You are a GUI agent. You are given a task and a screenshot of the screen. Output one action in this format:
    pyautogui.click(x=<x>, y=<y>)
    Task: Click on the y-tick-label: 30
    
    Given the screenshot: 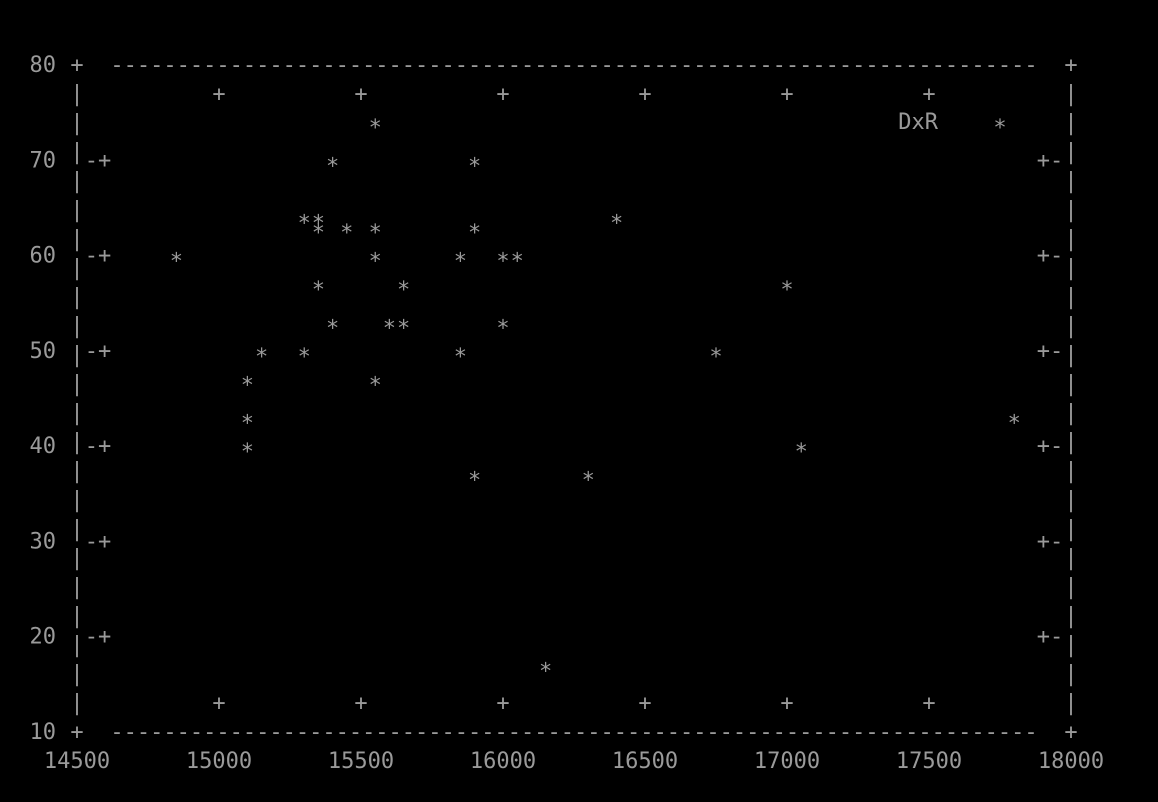 What is the action you would take?
    pyautogui.click(x=43, y=541)
    